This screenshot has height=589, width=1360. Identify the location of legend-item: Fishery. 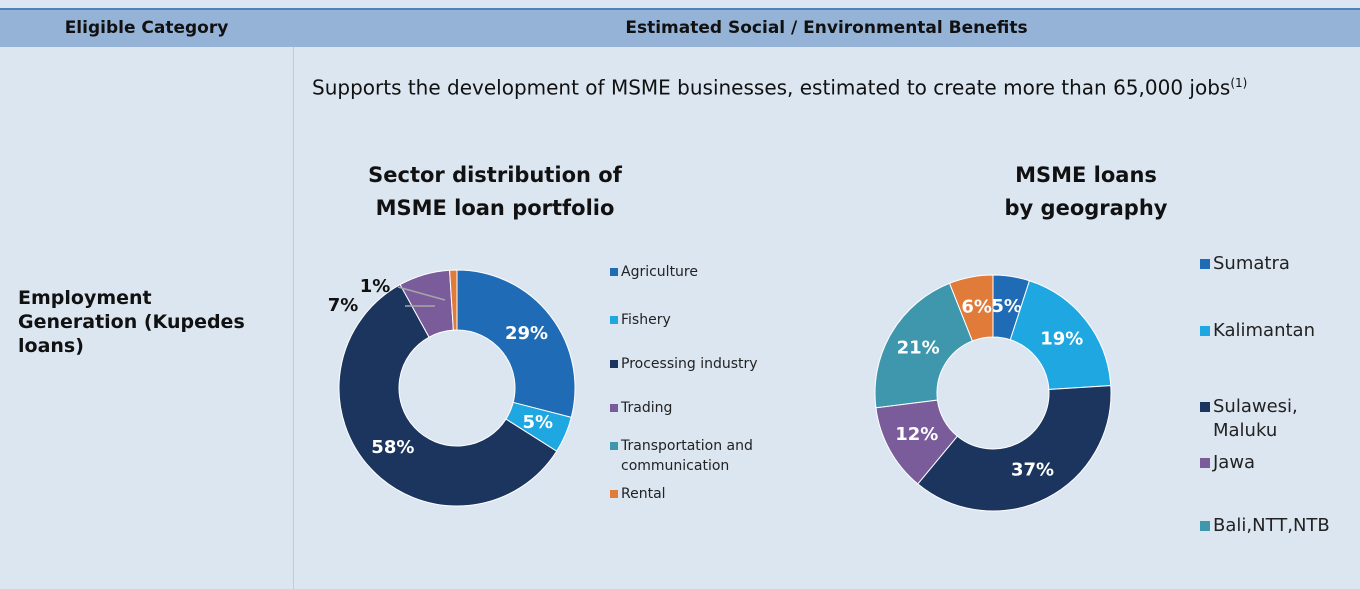
(710, 320).